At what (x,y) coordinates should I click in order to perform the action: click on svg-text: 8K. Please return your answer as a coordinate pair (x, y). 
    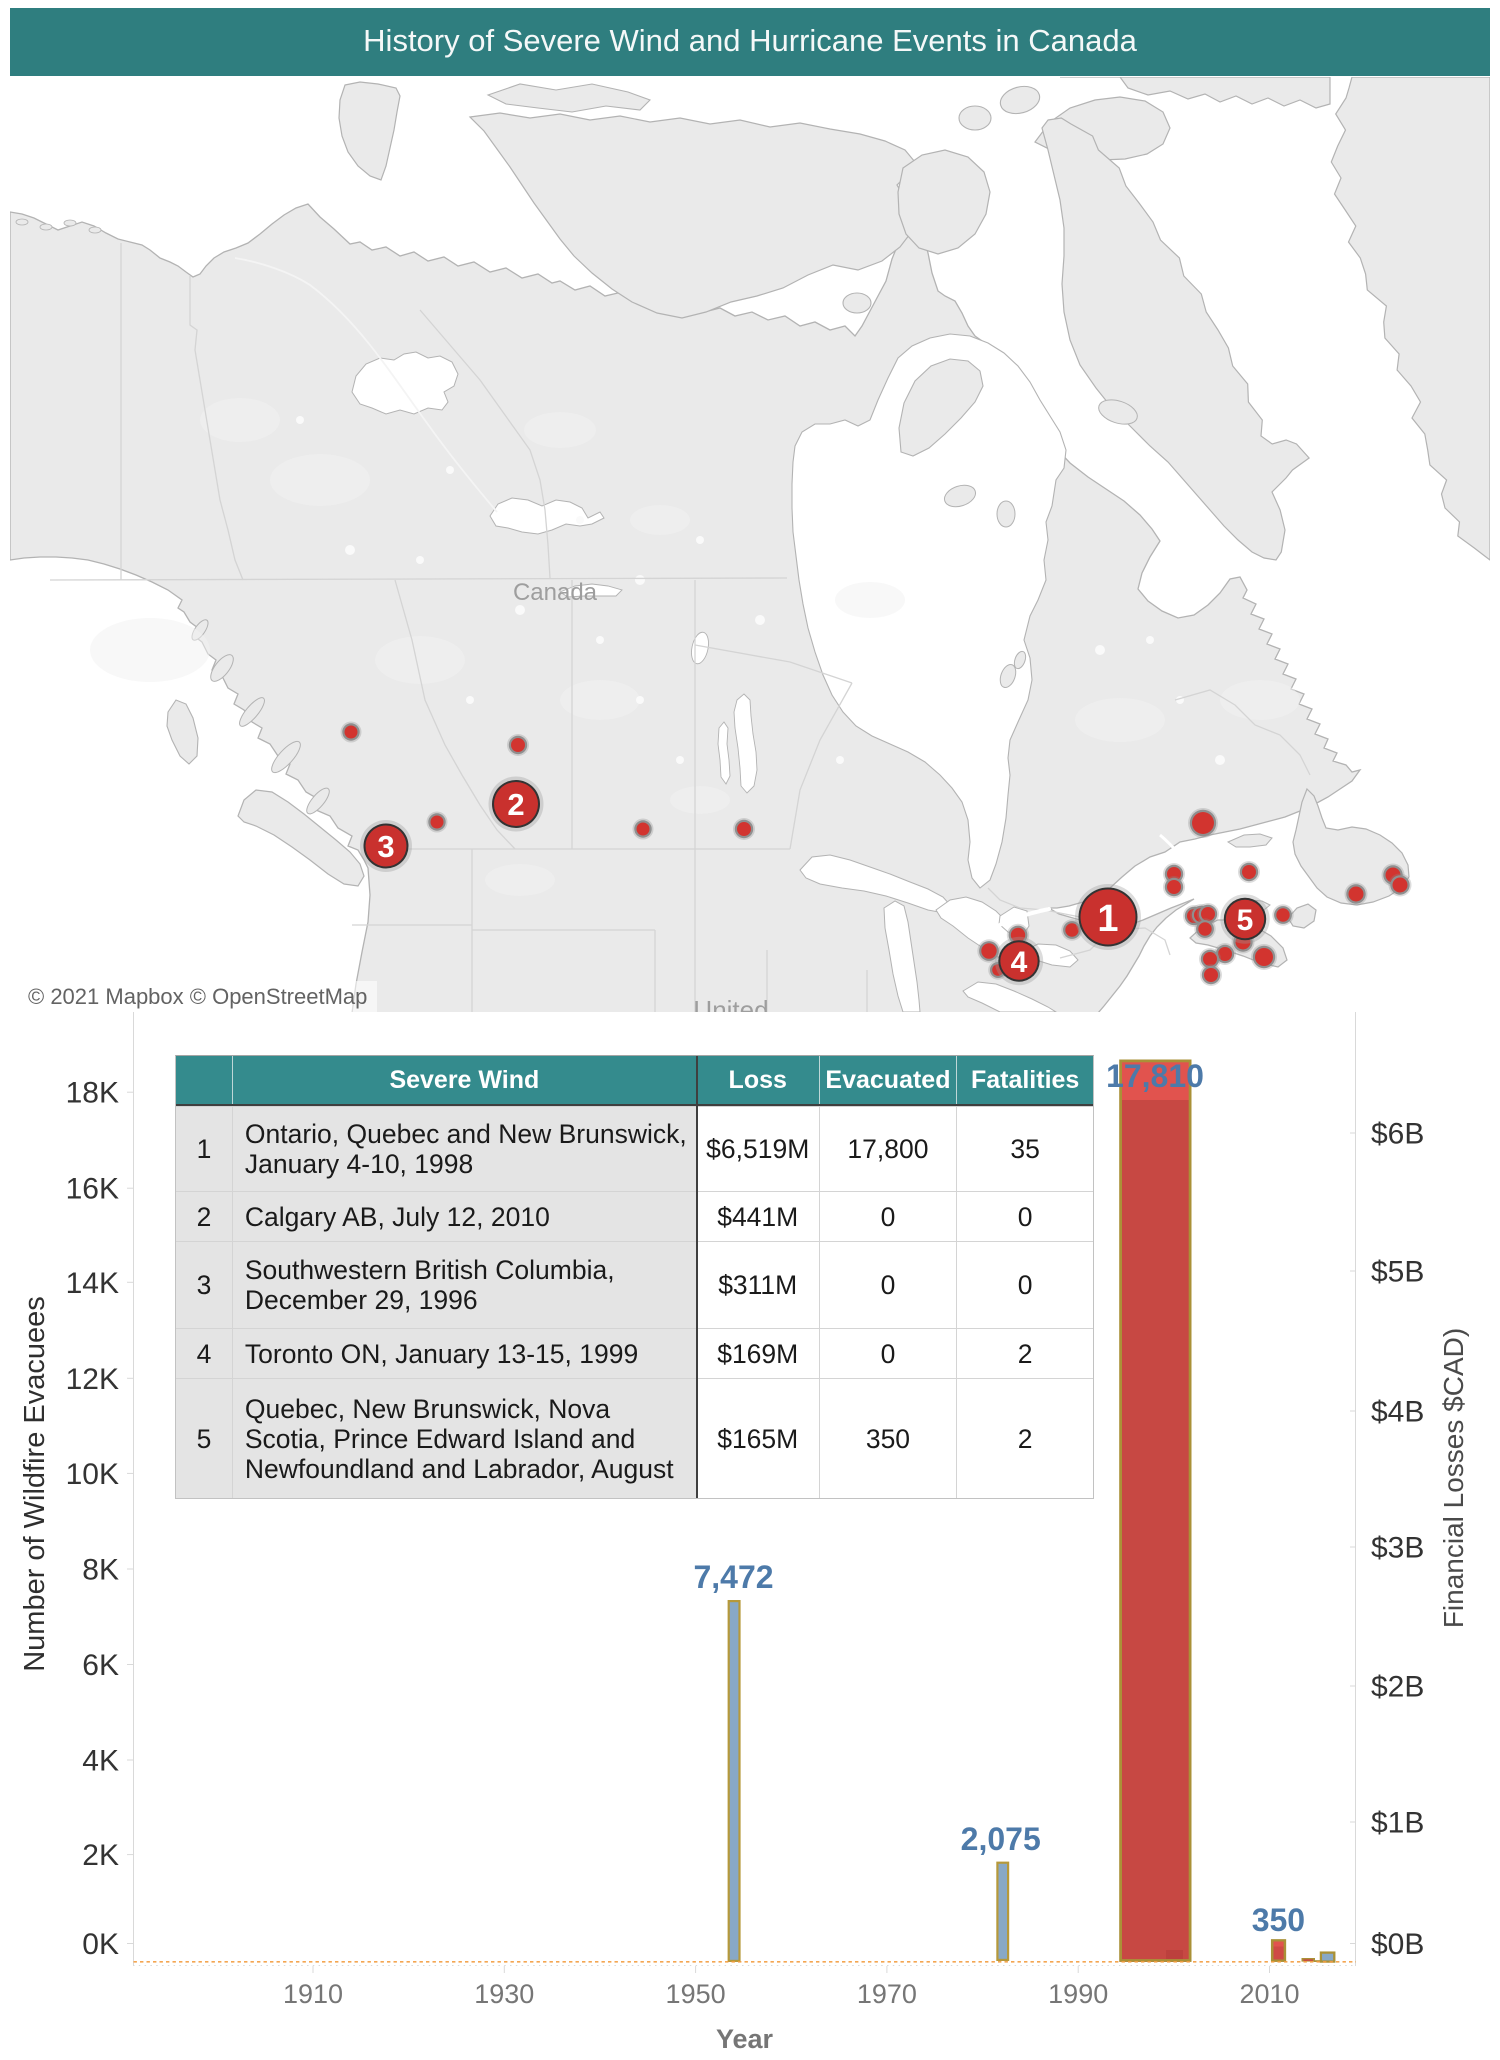
    Looking at the image, I should click on (100, 1570).